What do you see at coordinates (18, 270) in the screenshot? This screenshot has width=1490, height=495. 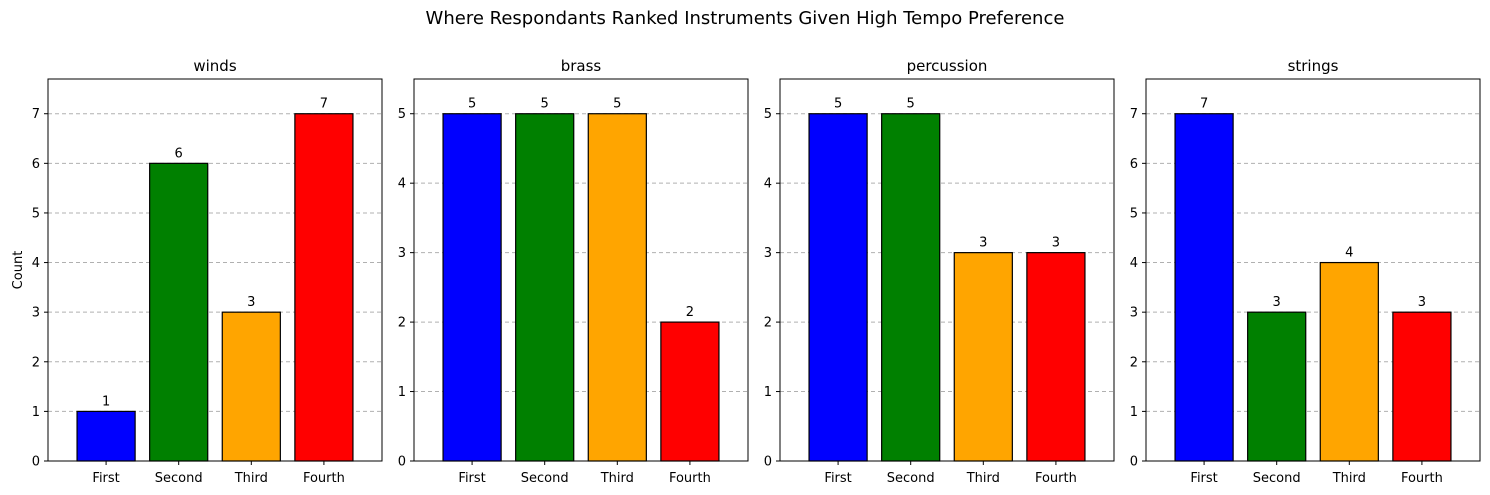 I see `y-axis-label: Count` at bounding box center [18, 270].